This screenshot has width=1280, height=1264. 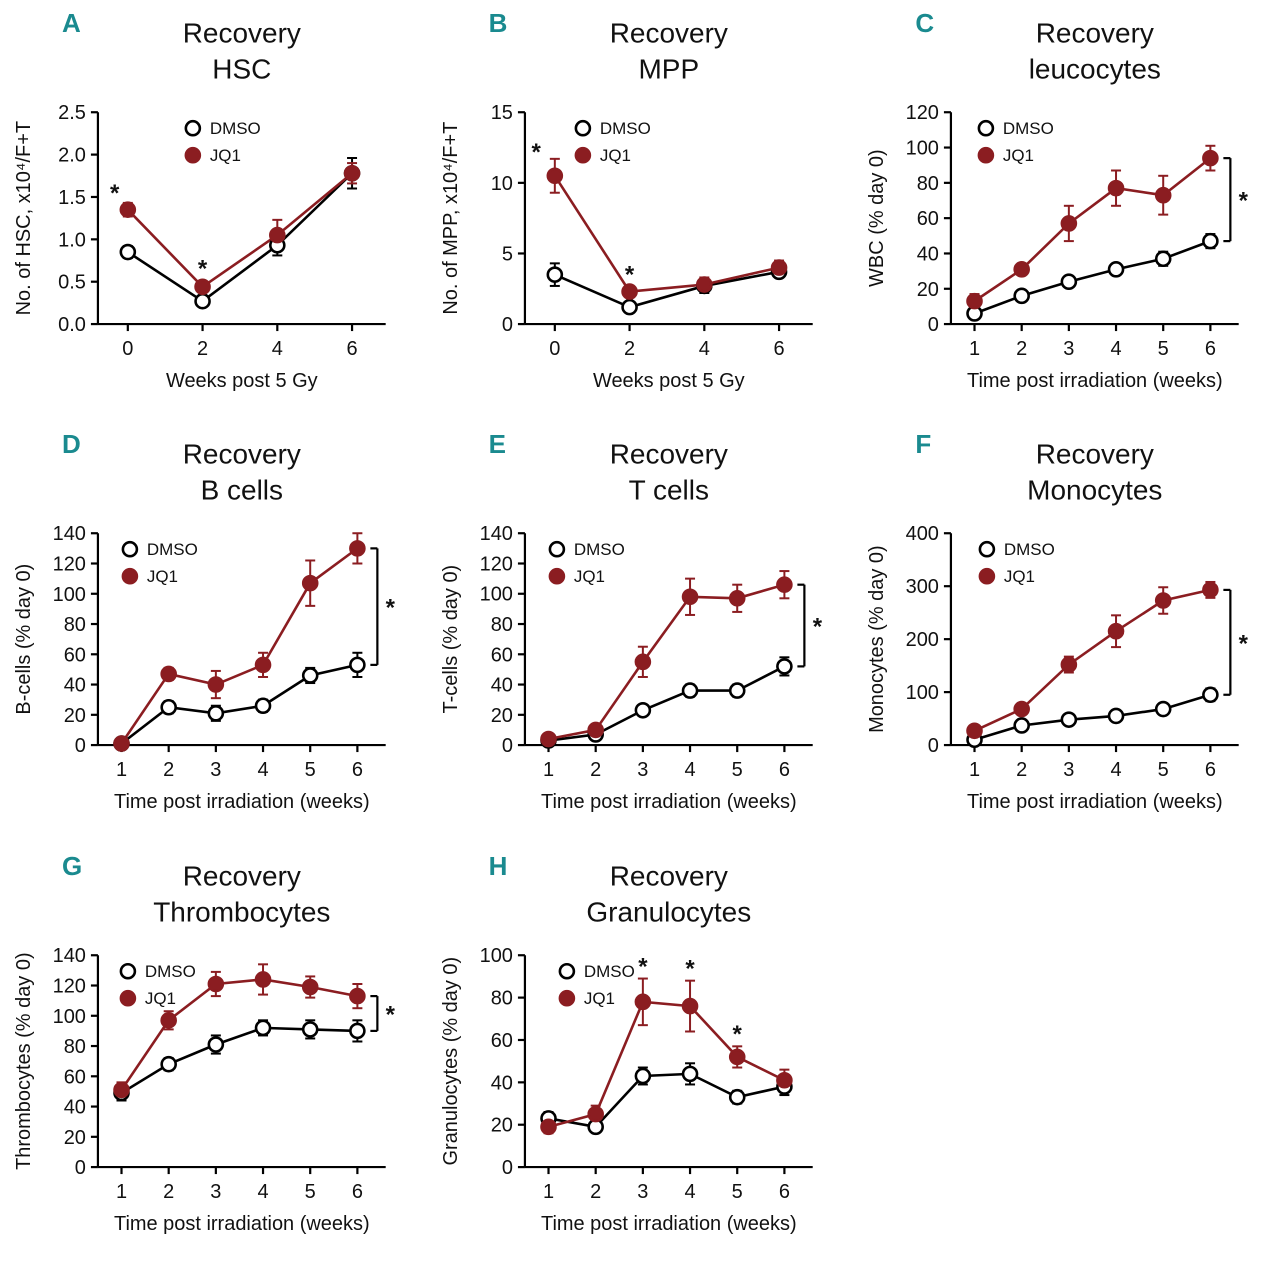 I want to click on y-tick-label: 2.5, so click(x=72, y=113).